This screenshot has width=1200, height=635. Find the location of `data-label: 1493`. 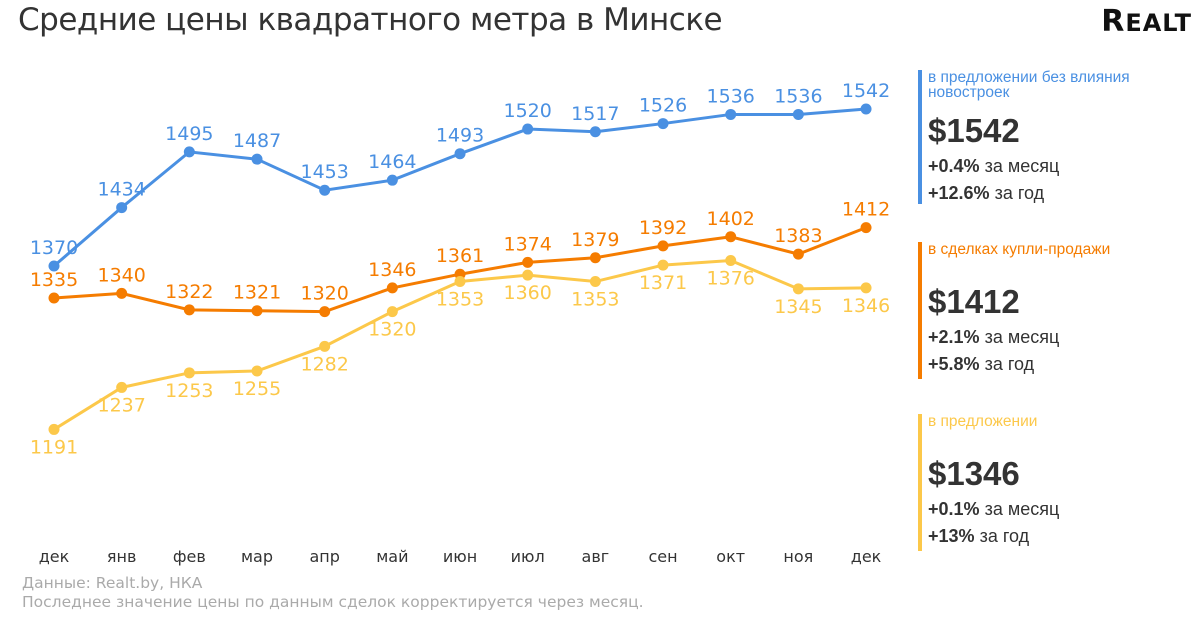

data-label: 1493 is located at coordinates (460, 136).